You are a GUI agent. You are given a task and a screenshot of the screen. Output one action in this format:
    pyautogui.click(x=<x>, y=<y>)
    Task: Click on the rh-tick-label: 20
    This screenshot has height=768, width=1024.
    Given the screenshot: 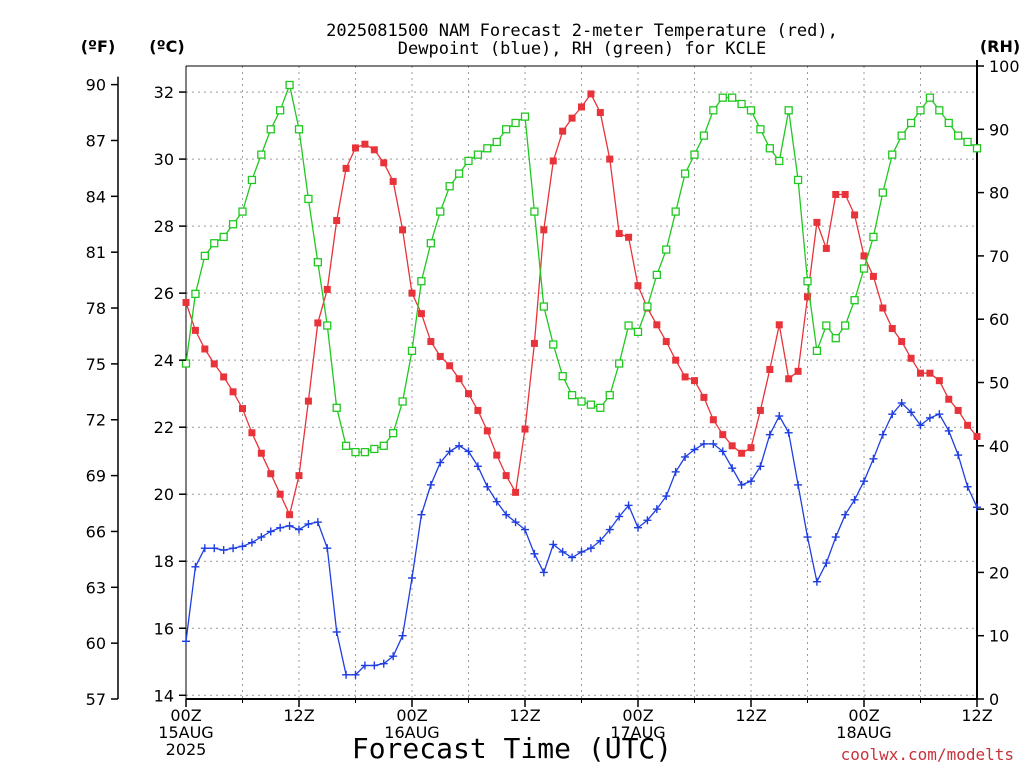 What is the action you would take?
    pyautogui.click(x=999, y=572)
    